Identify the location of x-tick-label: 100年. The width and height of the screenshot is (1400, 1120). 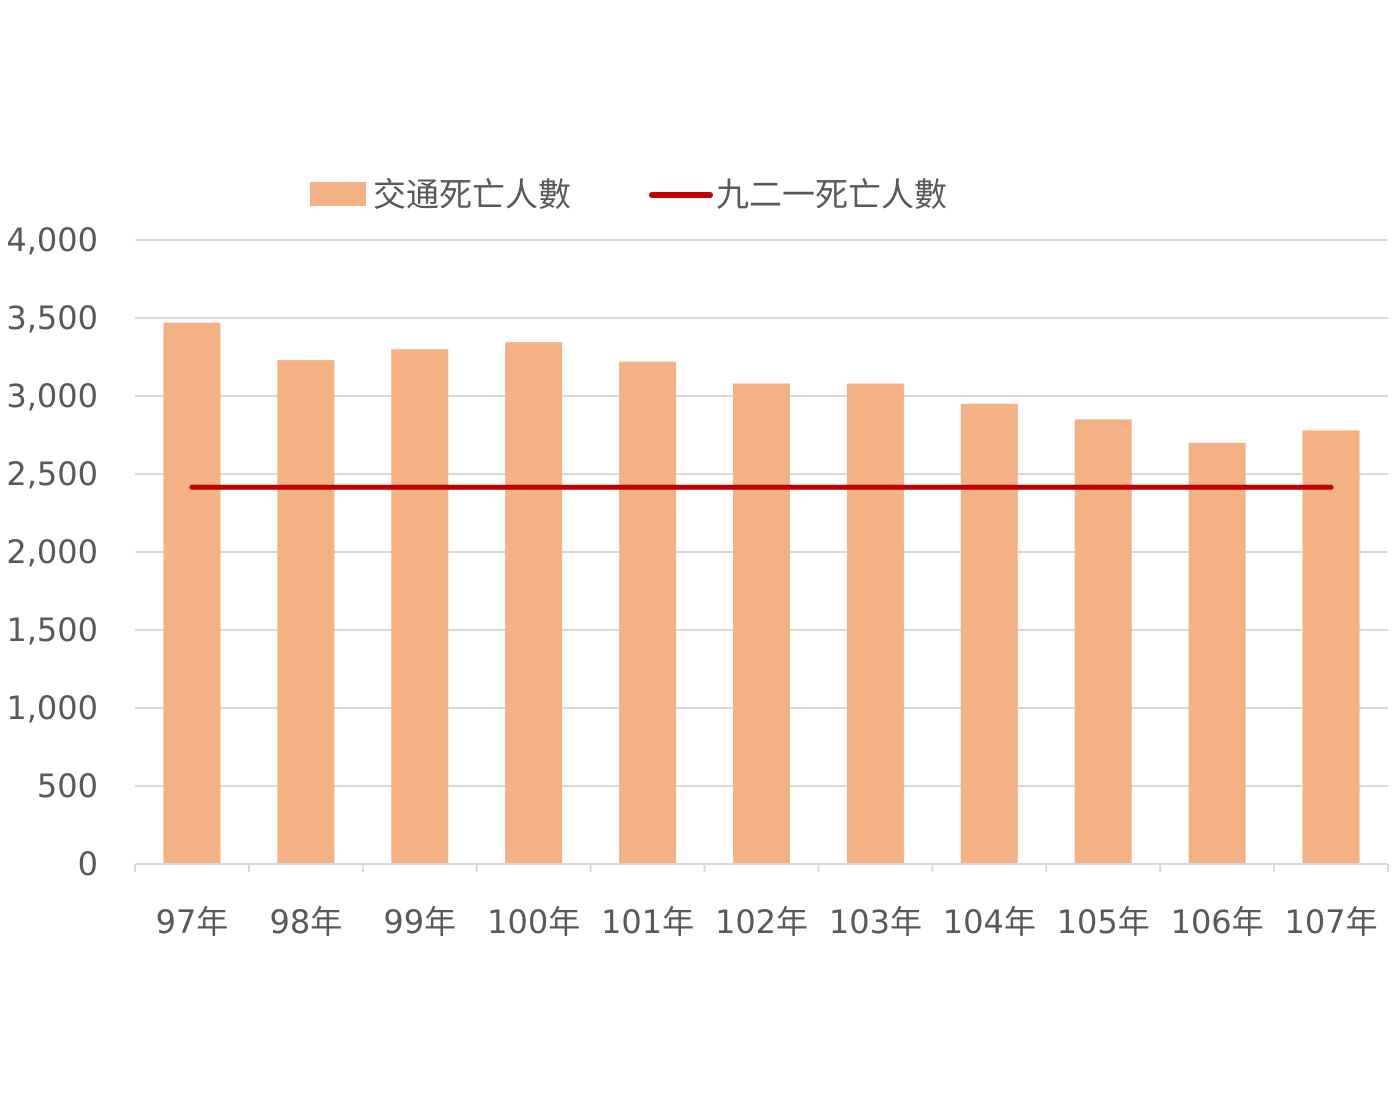
(533, 922).